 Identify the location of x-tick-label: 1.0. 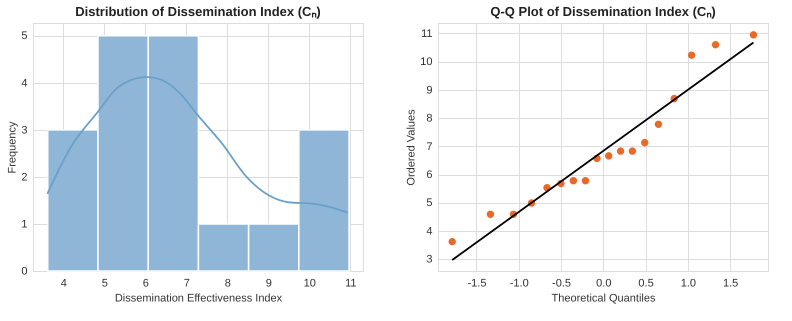
(688, 284).